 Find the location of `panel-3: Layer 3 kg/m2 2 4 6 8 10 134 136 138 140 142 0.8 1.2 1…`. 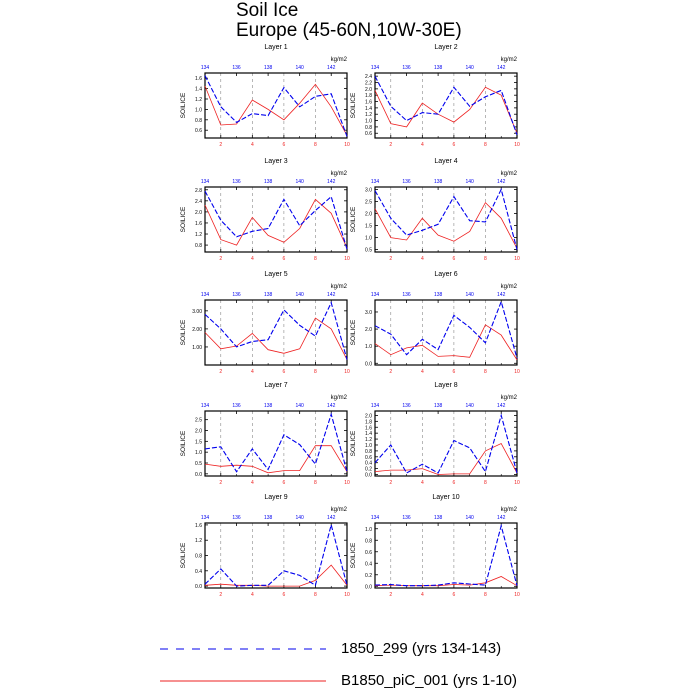

panel-3: Layer 3 kg/m2 2 4 6 8 10 134 136 138 140 142 0.8 1.2 1… is located at coordinates (265, 210).